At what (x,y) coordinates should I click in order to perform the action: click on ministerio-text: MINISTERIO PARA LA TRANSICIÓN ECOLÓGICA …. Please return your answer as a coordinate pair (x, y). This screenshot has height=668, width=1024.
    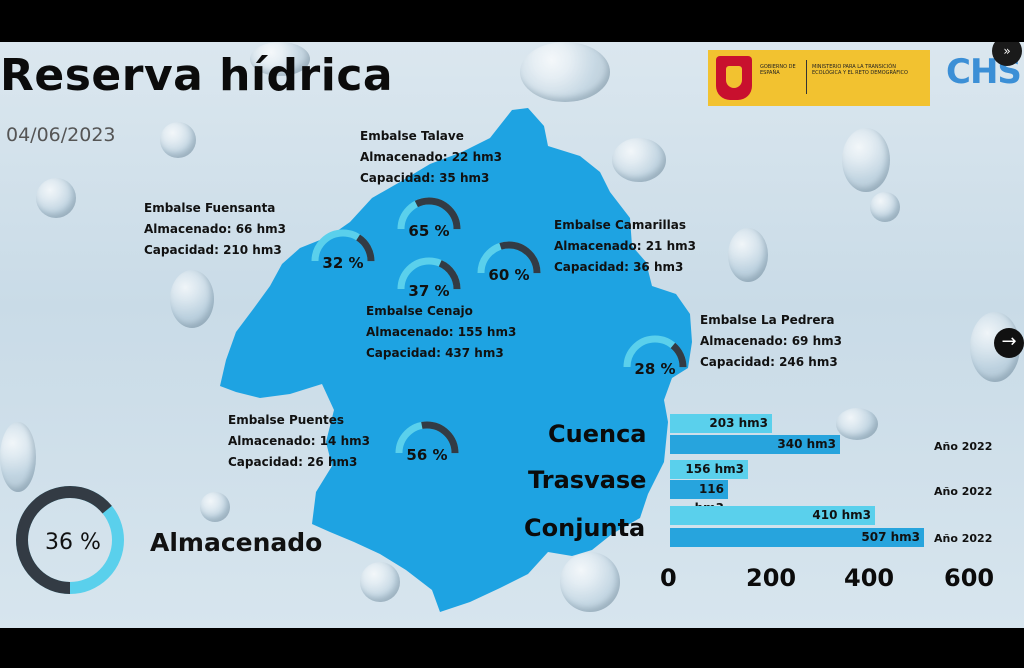
    Looking at the image, I should click on (860, 70).